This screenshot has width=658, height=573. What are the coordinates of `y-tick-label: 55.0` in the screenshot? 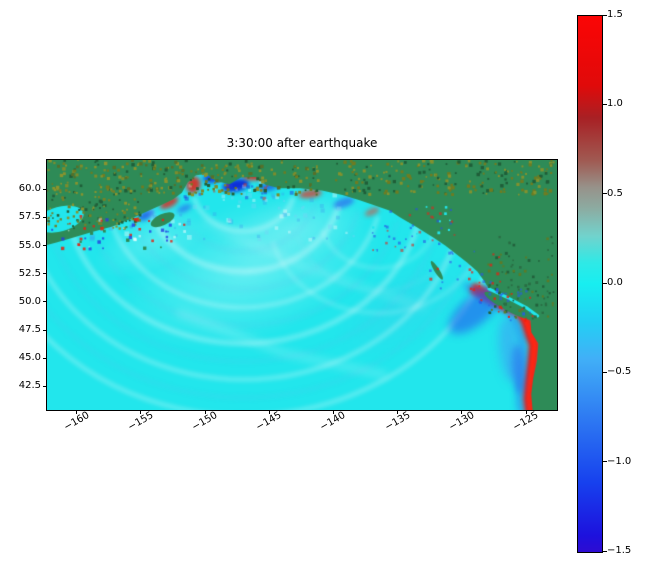 It's located at (29, 245).